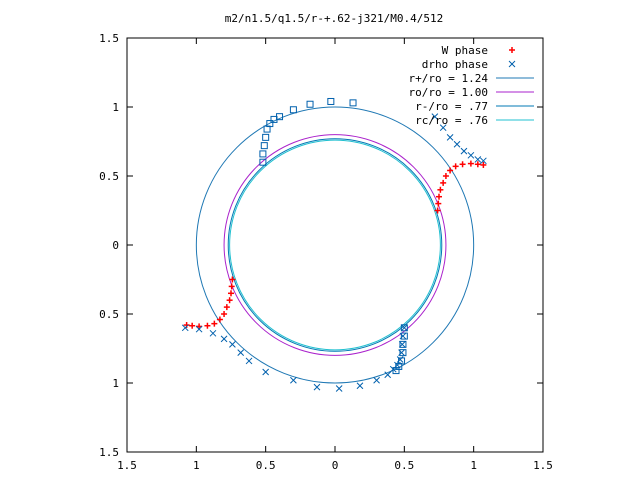  I want to click on legend-plus-marker, so click(512, 50).